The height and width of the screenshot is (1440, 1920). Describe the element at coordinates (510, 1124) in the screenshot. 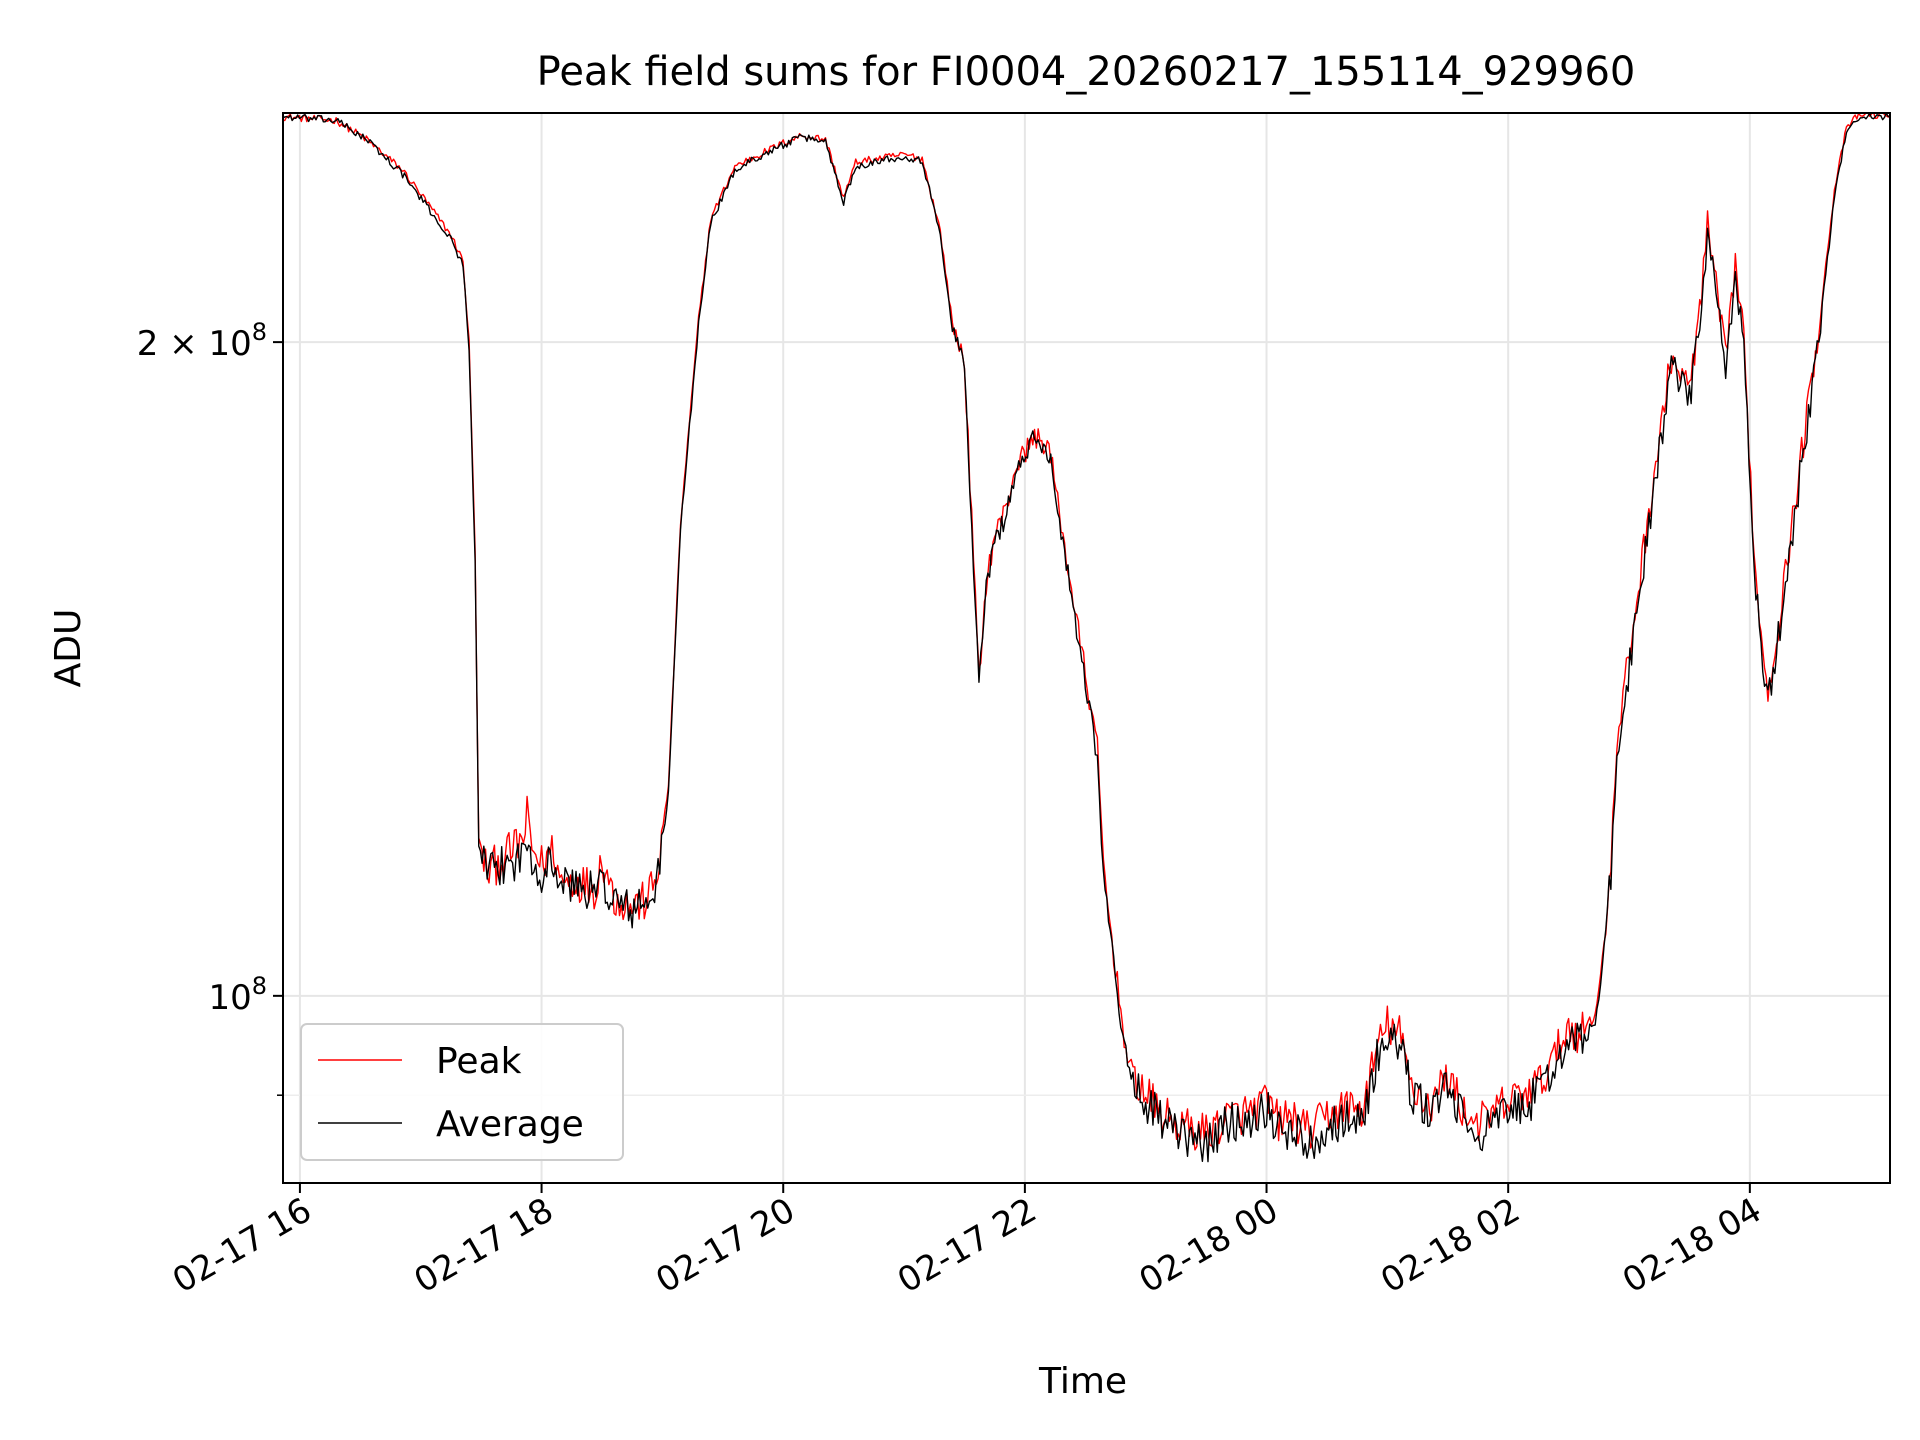

I see `legend-label-average: Average` at that location.